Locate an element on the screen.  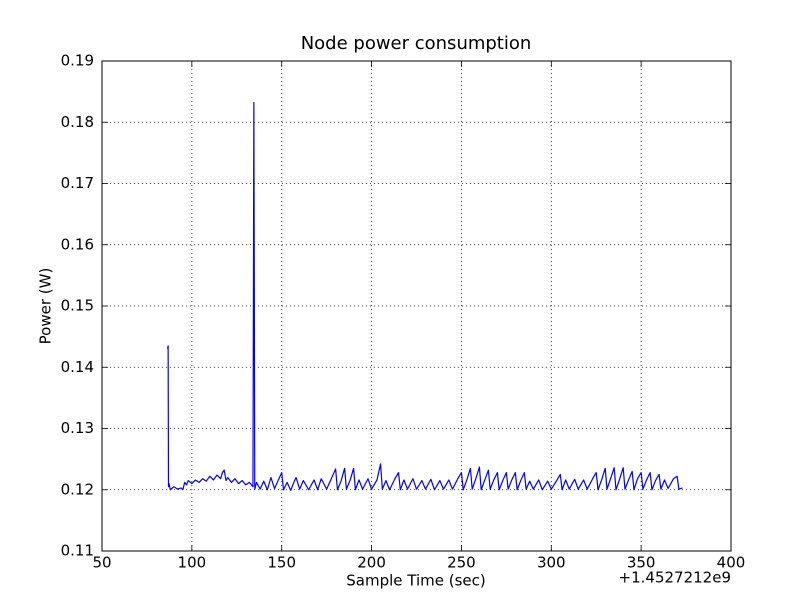
y-tick-label: 0.19 is located at coordinates (77, 61).